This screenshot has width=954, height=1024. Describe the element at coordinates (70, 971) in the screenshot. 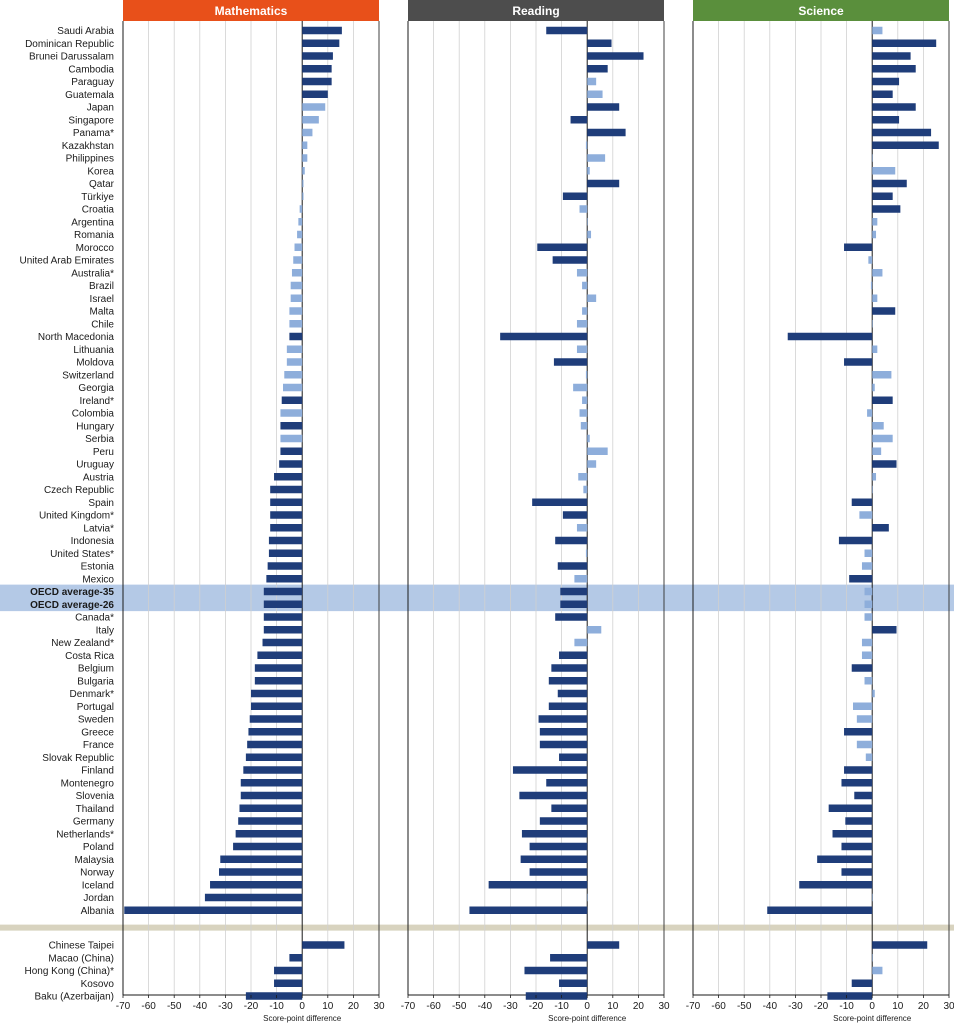

I see `category-label: Hong Kong (China)*` at that location.